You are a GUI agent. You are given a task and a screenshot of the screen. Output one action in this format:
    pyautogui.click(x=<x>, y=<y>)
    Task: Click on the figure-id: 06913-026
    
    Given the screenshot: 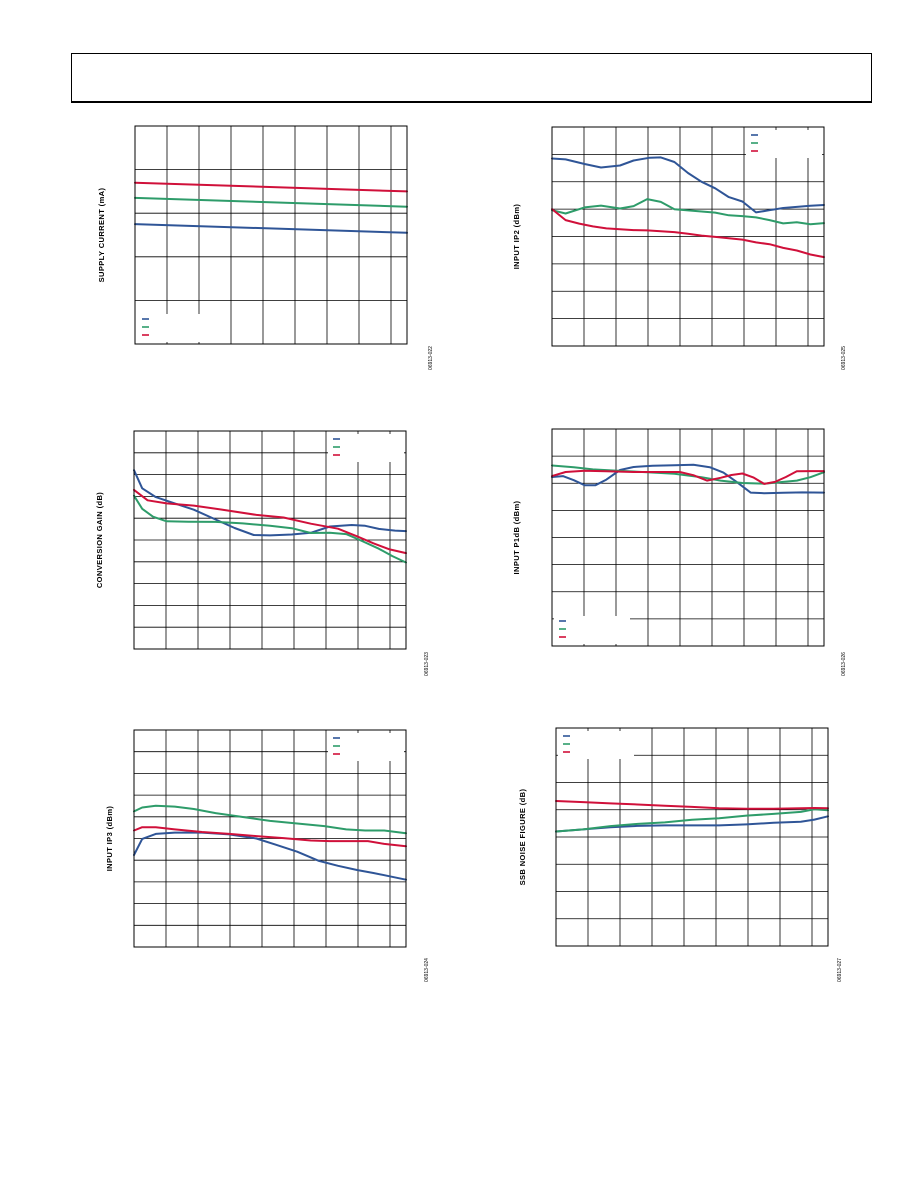 What is the action you would take?
    pyautogui.click(x=844, y=664)
    